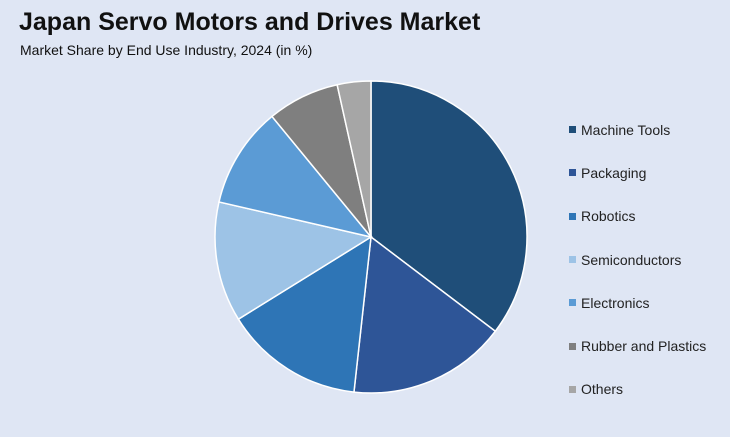  I want to click on legend-item: Semiconductors, so click(637, 259).